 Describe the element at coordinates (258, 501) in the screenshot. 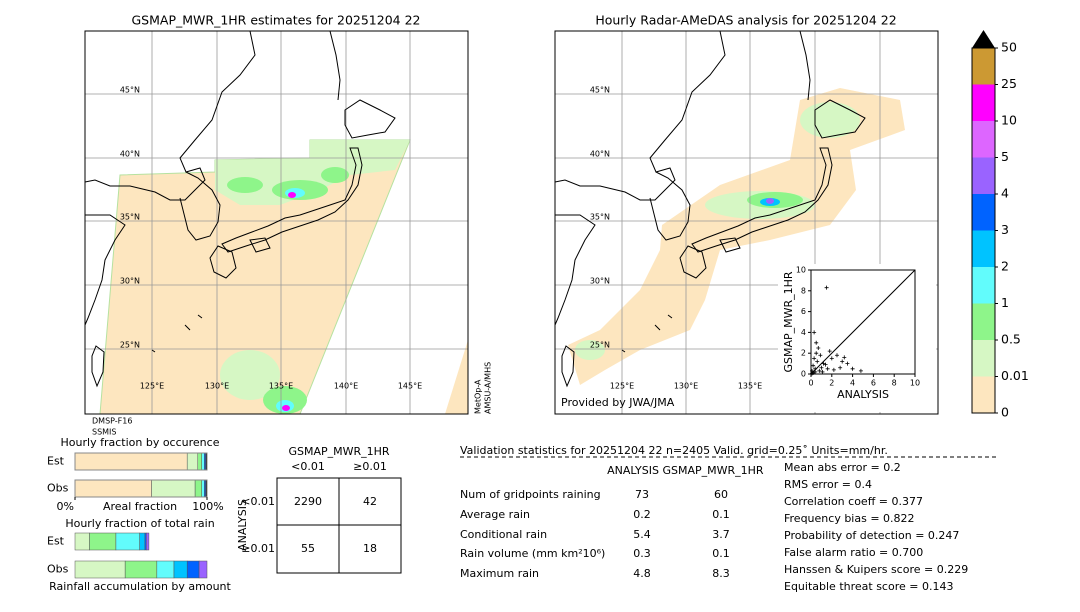

I see `row-label: <0.01` at that location.